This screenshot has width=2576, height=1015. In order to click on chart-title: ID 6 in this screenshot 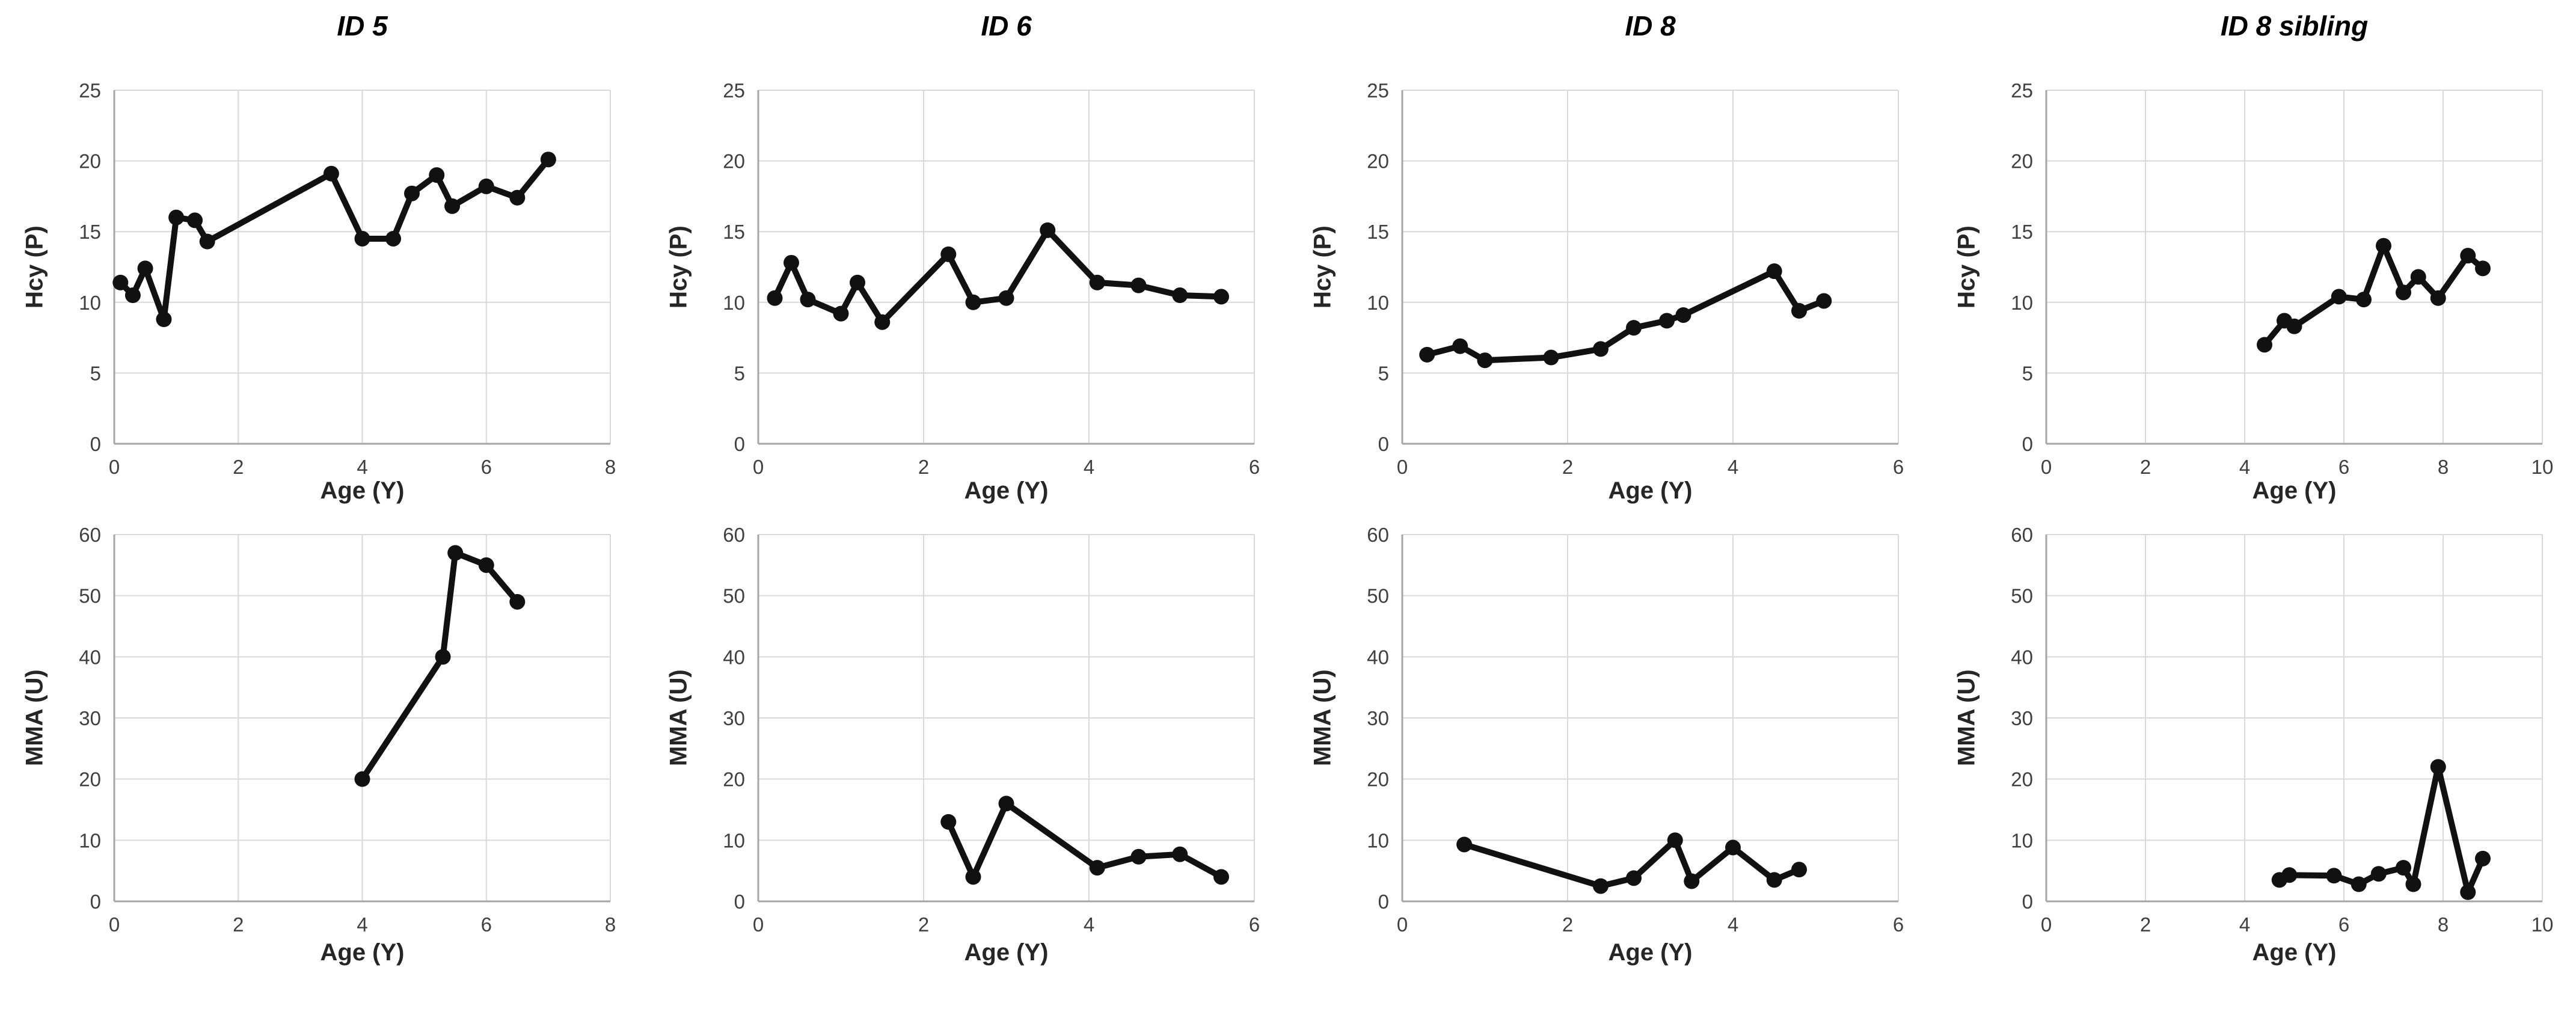, I will do `click(1006, 25)`.